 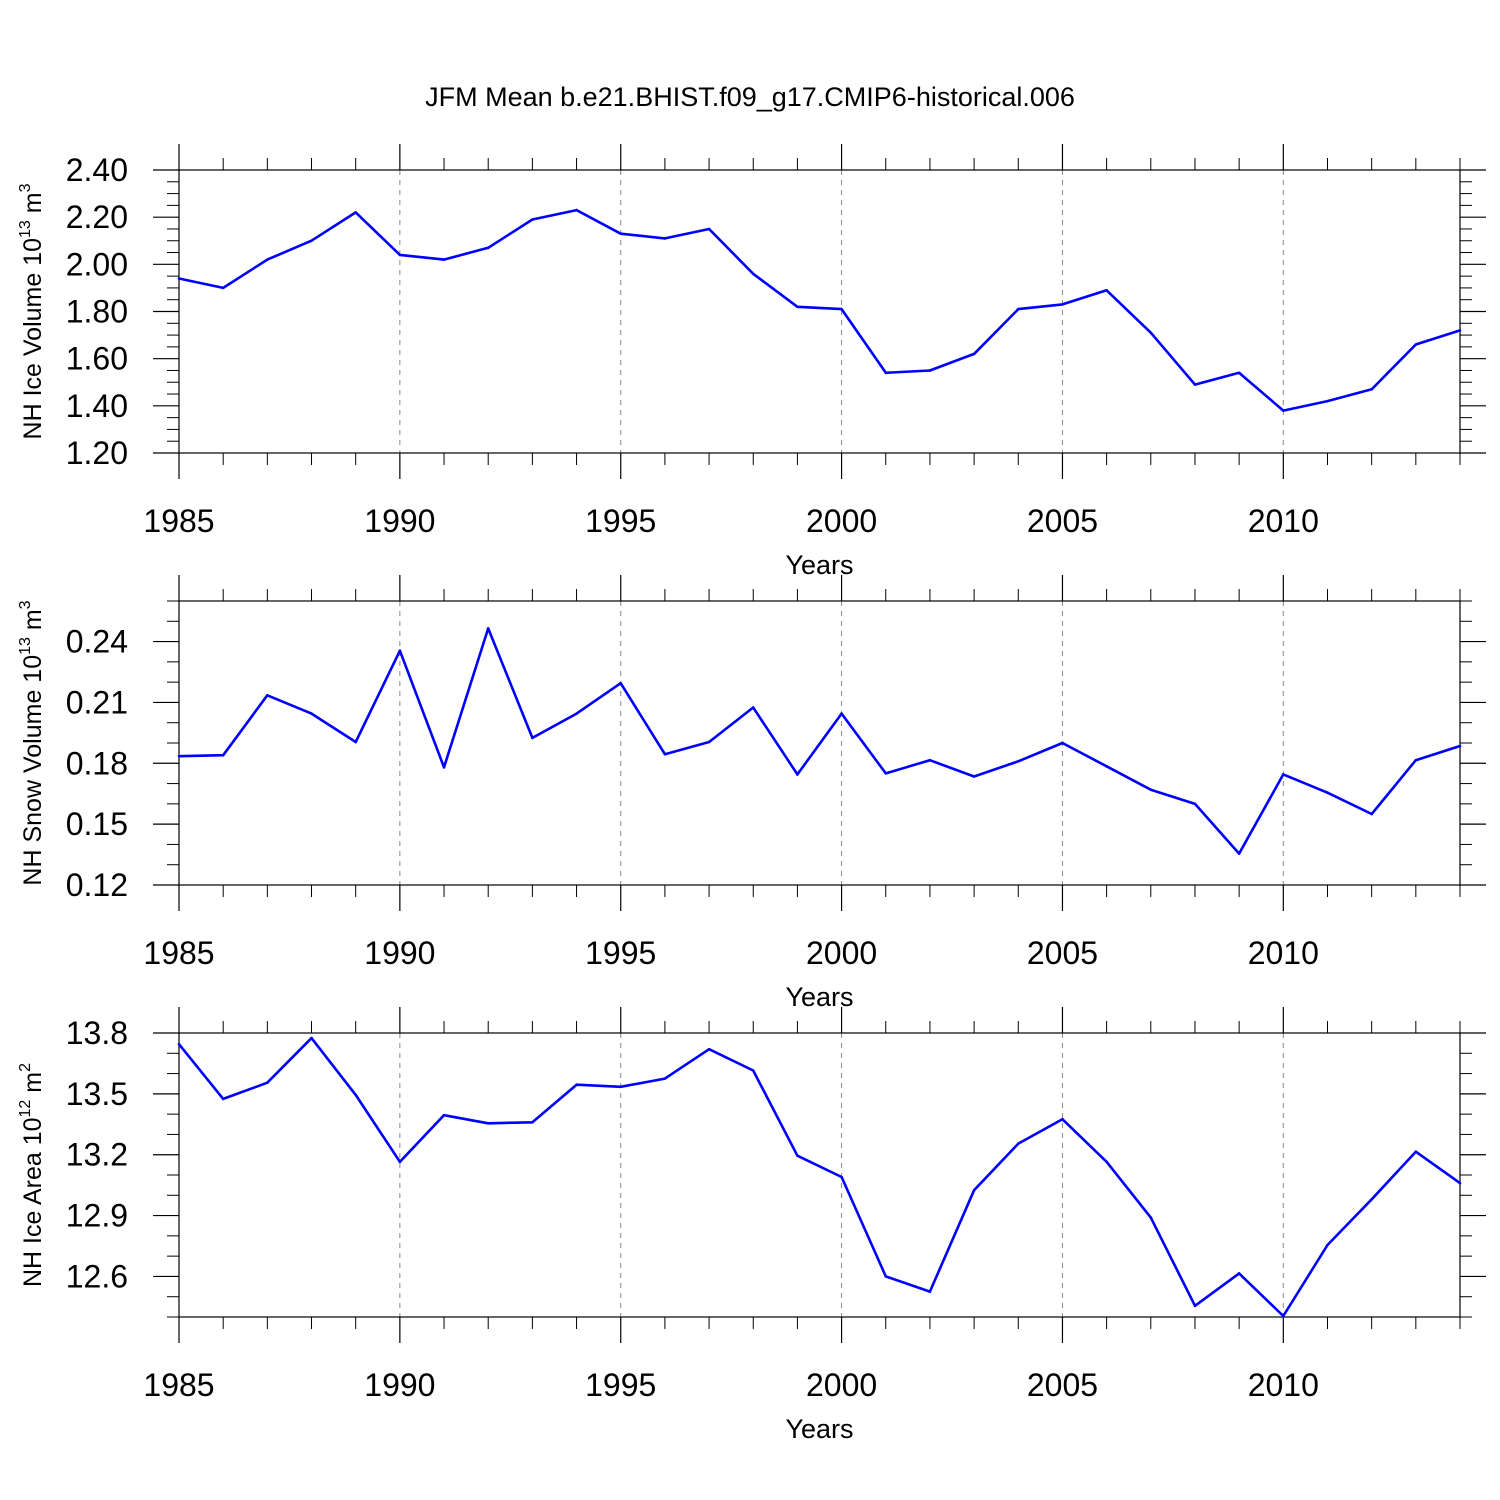 I want to click on y-axis-label-text: NH Ice Area 10, so click(x=33, y=1202).